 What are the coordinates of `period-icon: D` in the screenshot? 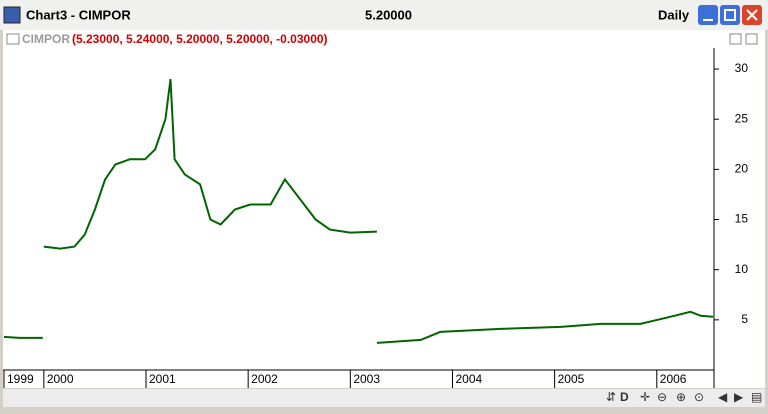 It's located at (624, 397).